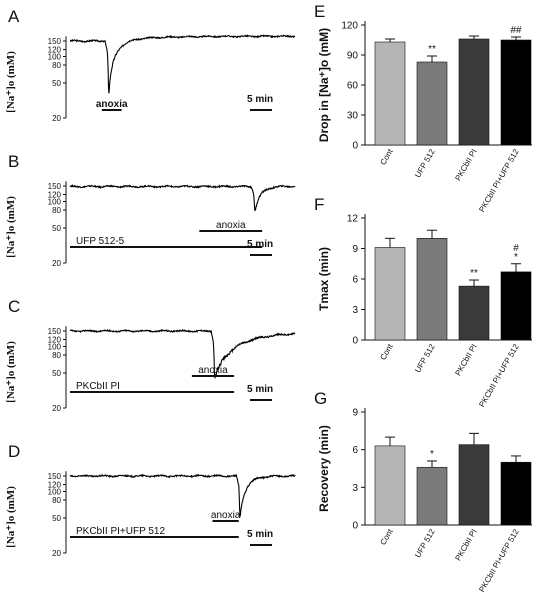 This screenshot has height=601, width=544. I want to click on panel-letter: G, so click(320, 398).